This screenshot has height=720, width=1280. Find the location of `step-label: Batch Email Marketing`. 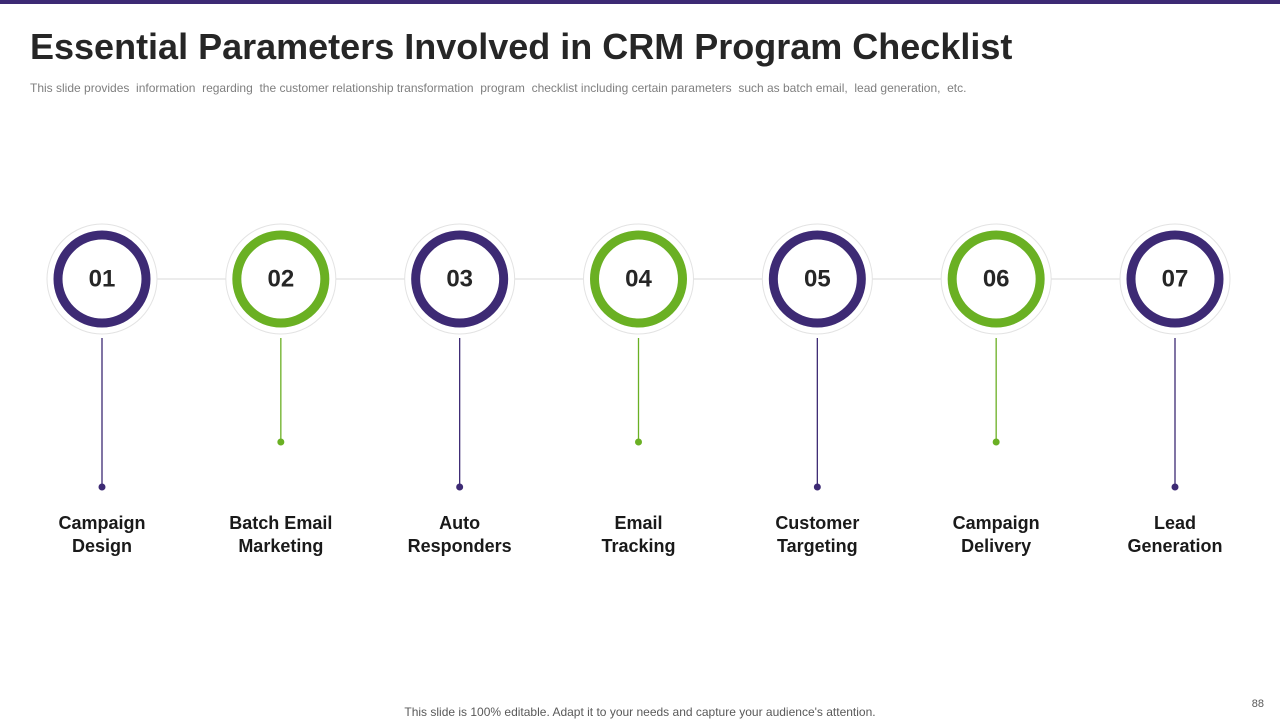

step-label: Batch Email Marketing is located at coordinates (281, 534).